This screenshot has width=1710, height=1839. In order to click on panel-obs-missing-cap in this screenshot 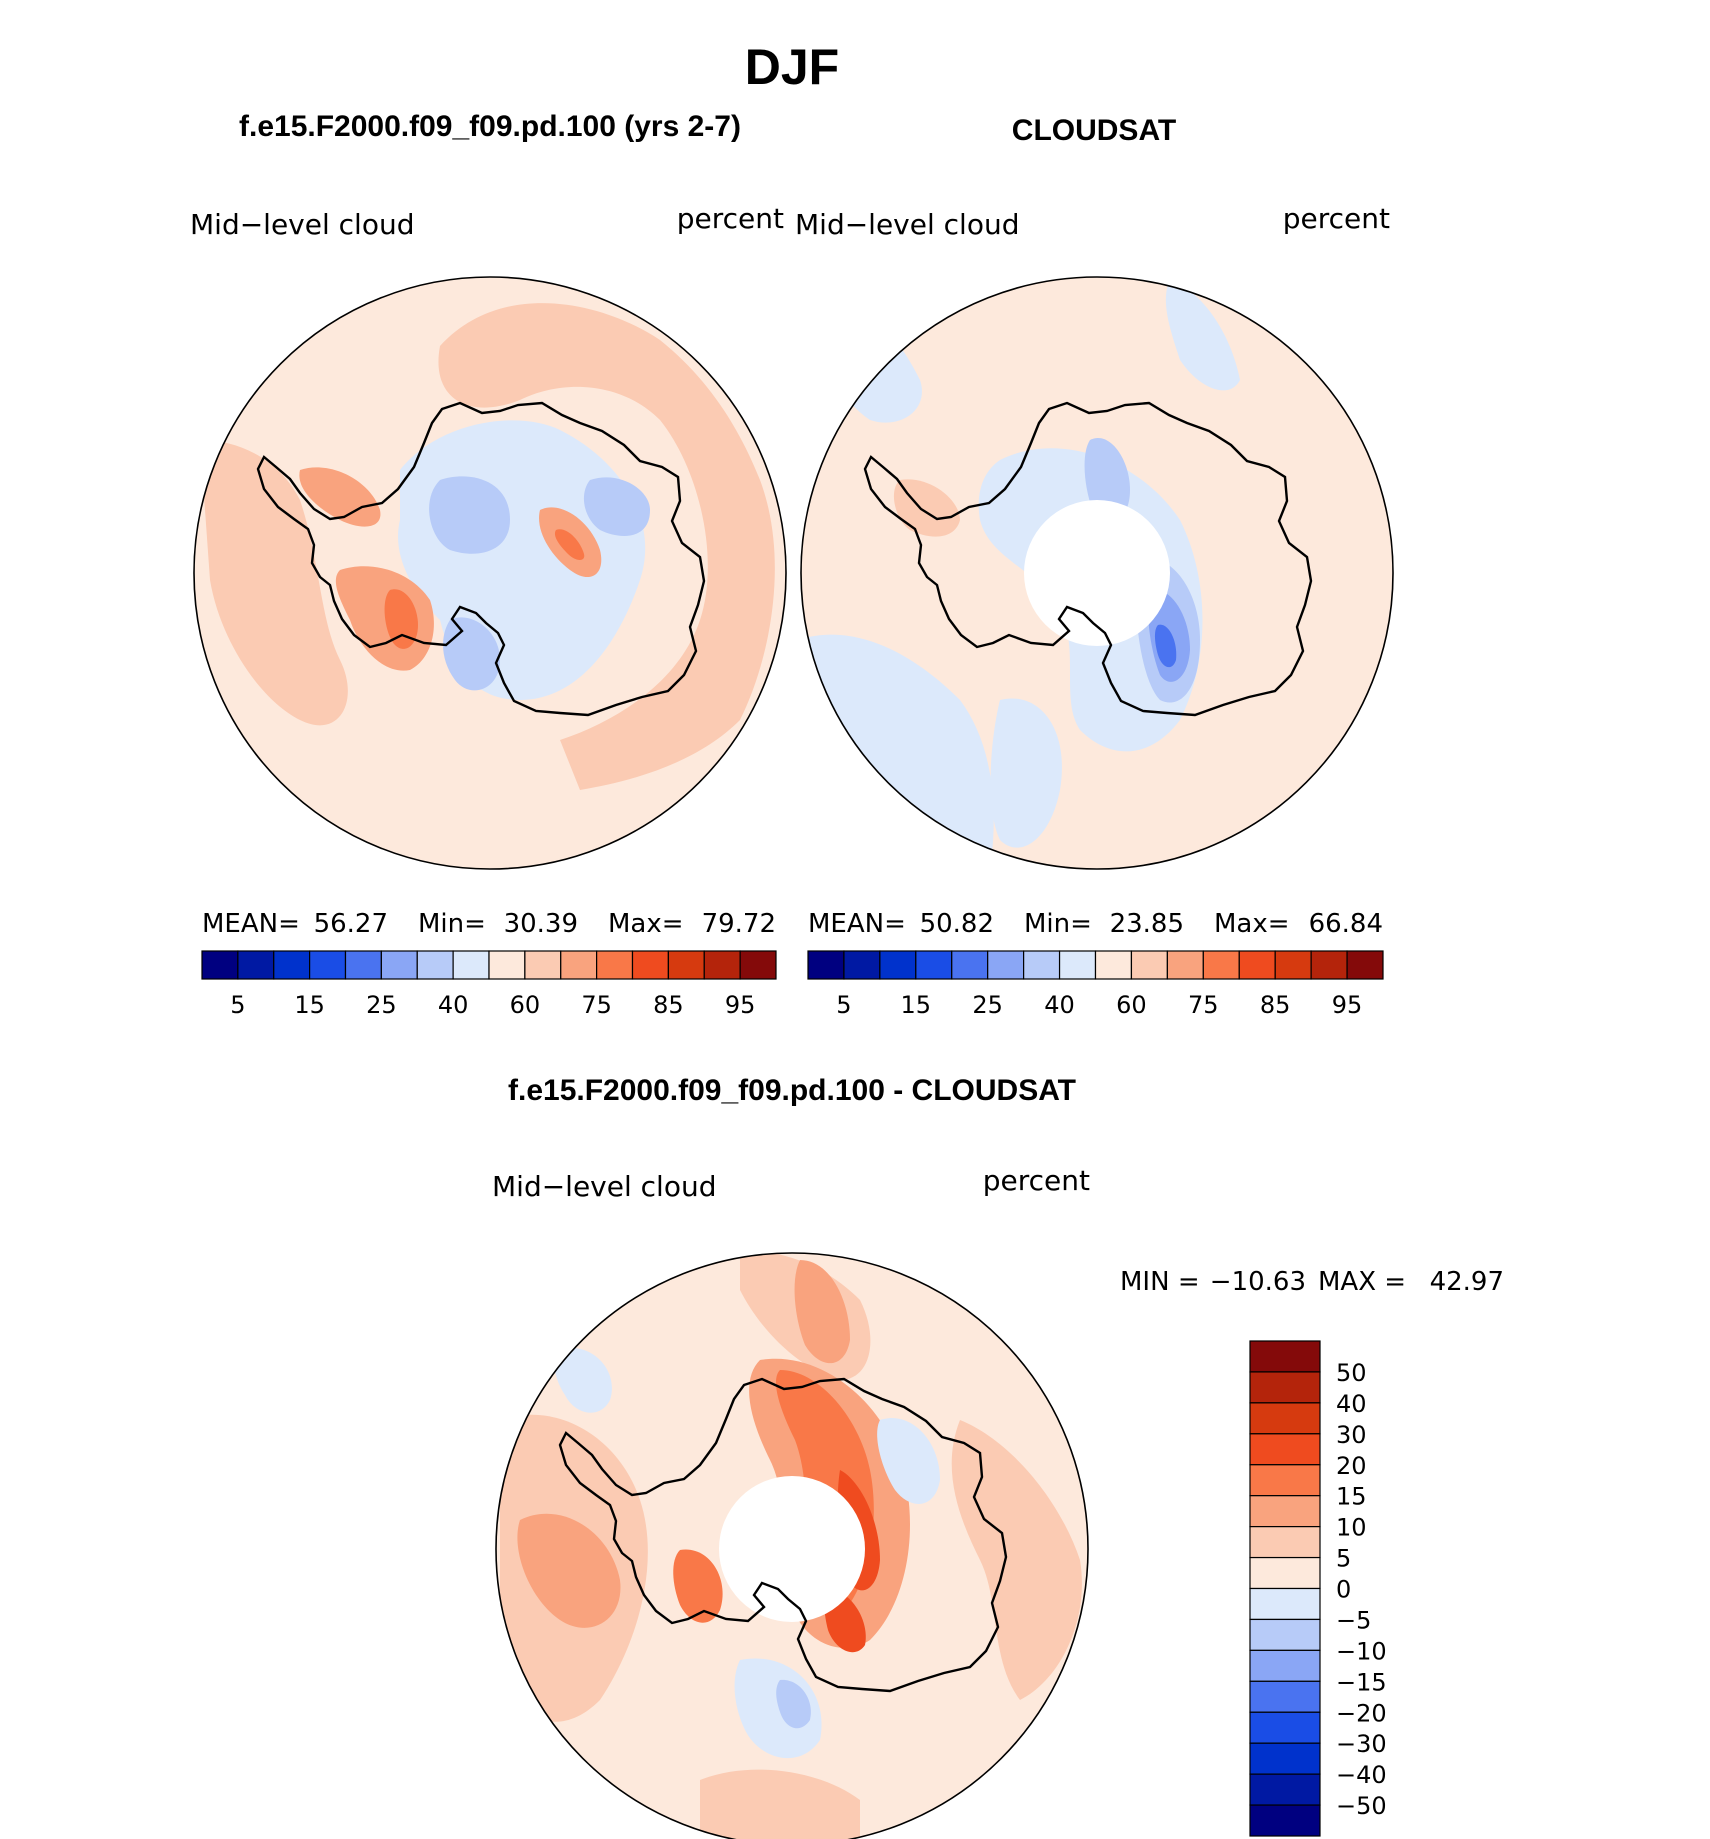, I will do `click(1097, 573)`.